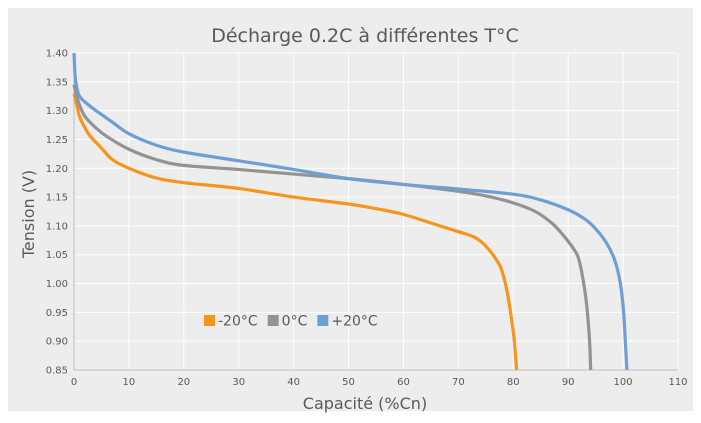 Image resolution: width=701 pixels, height=423 pixels. I want to click on legend-label: -20°C, so click(238, 322).